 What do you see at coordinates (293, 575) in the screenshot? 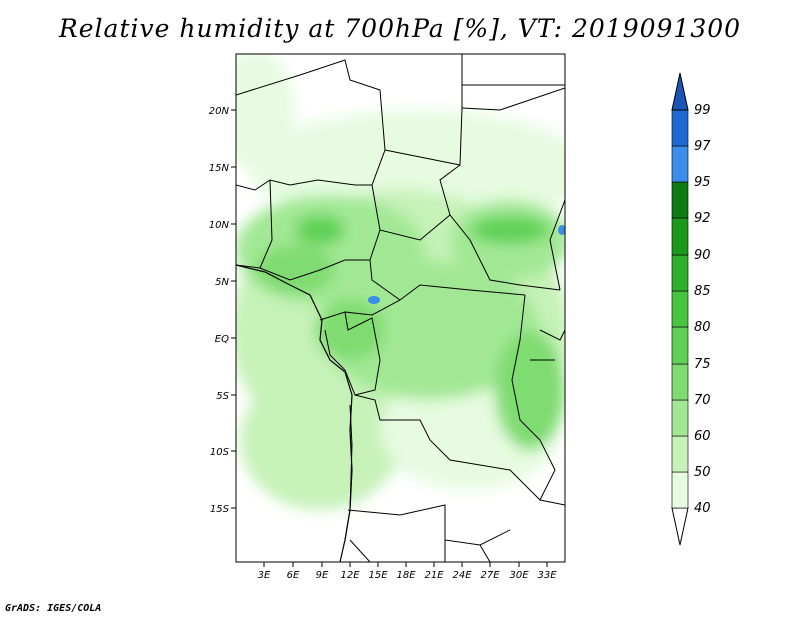
I see `lon-label: 6E` at bounding box center [293, 575].